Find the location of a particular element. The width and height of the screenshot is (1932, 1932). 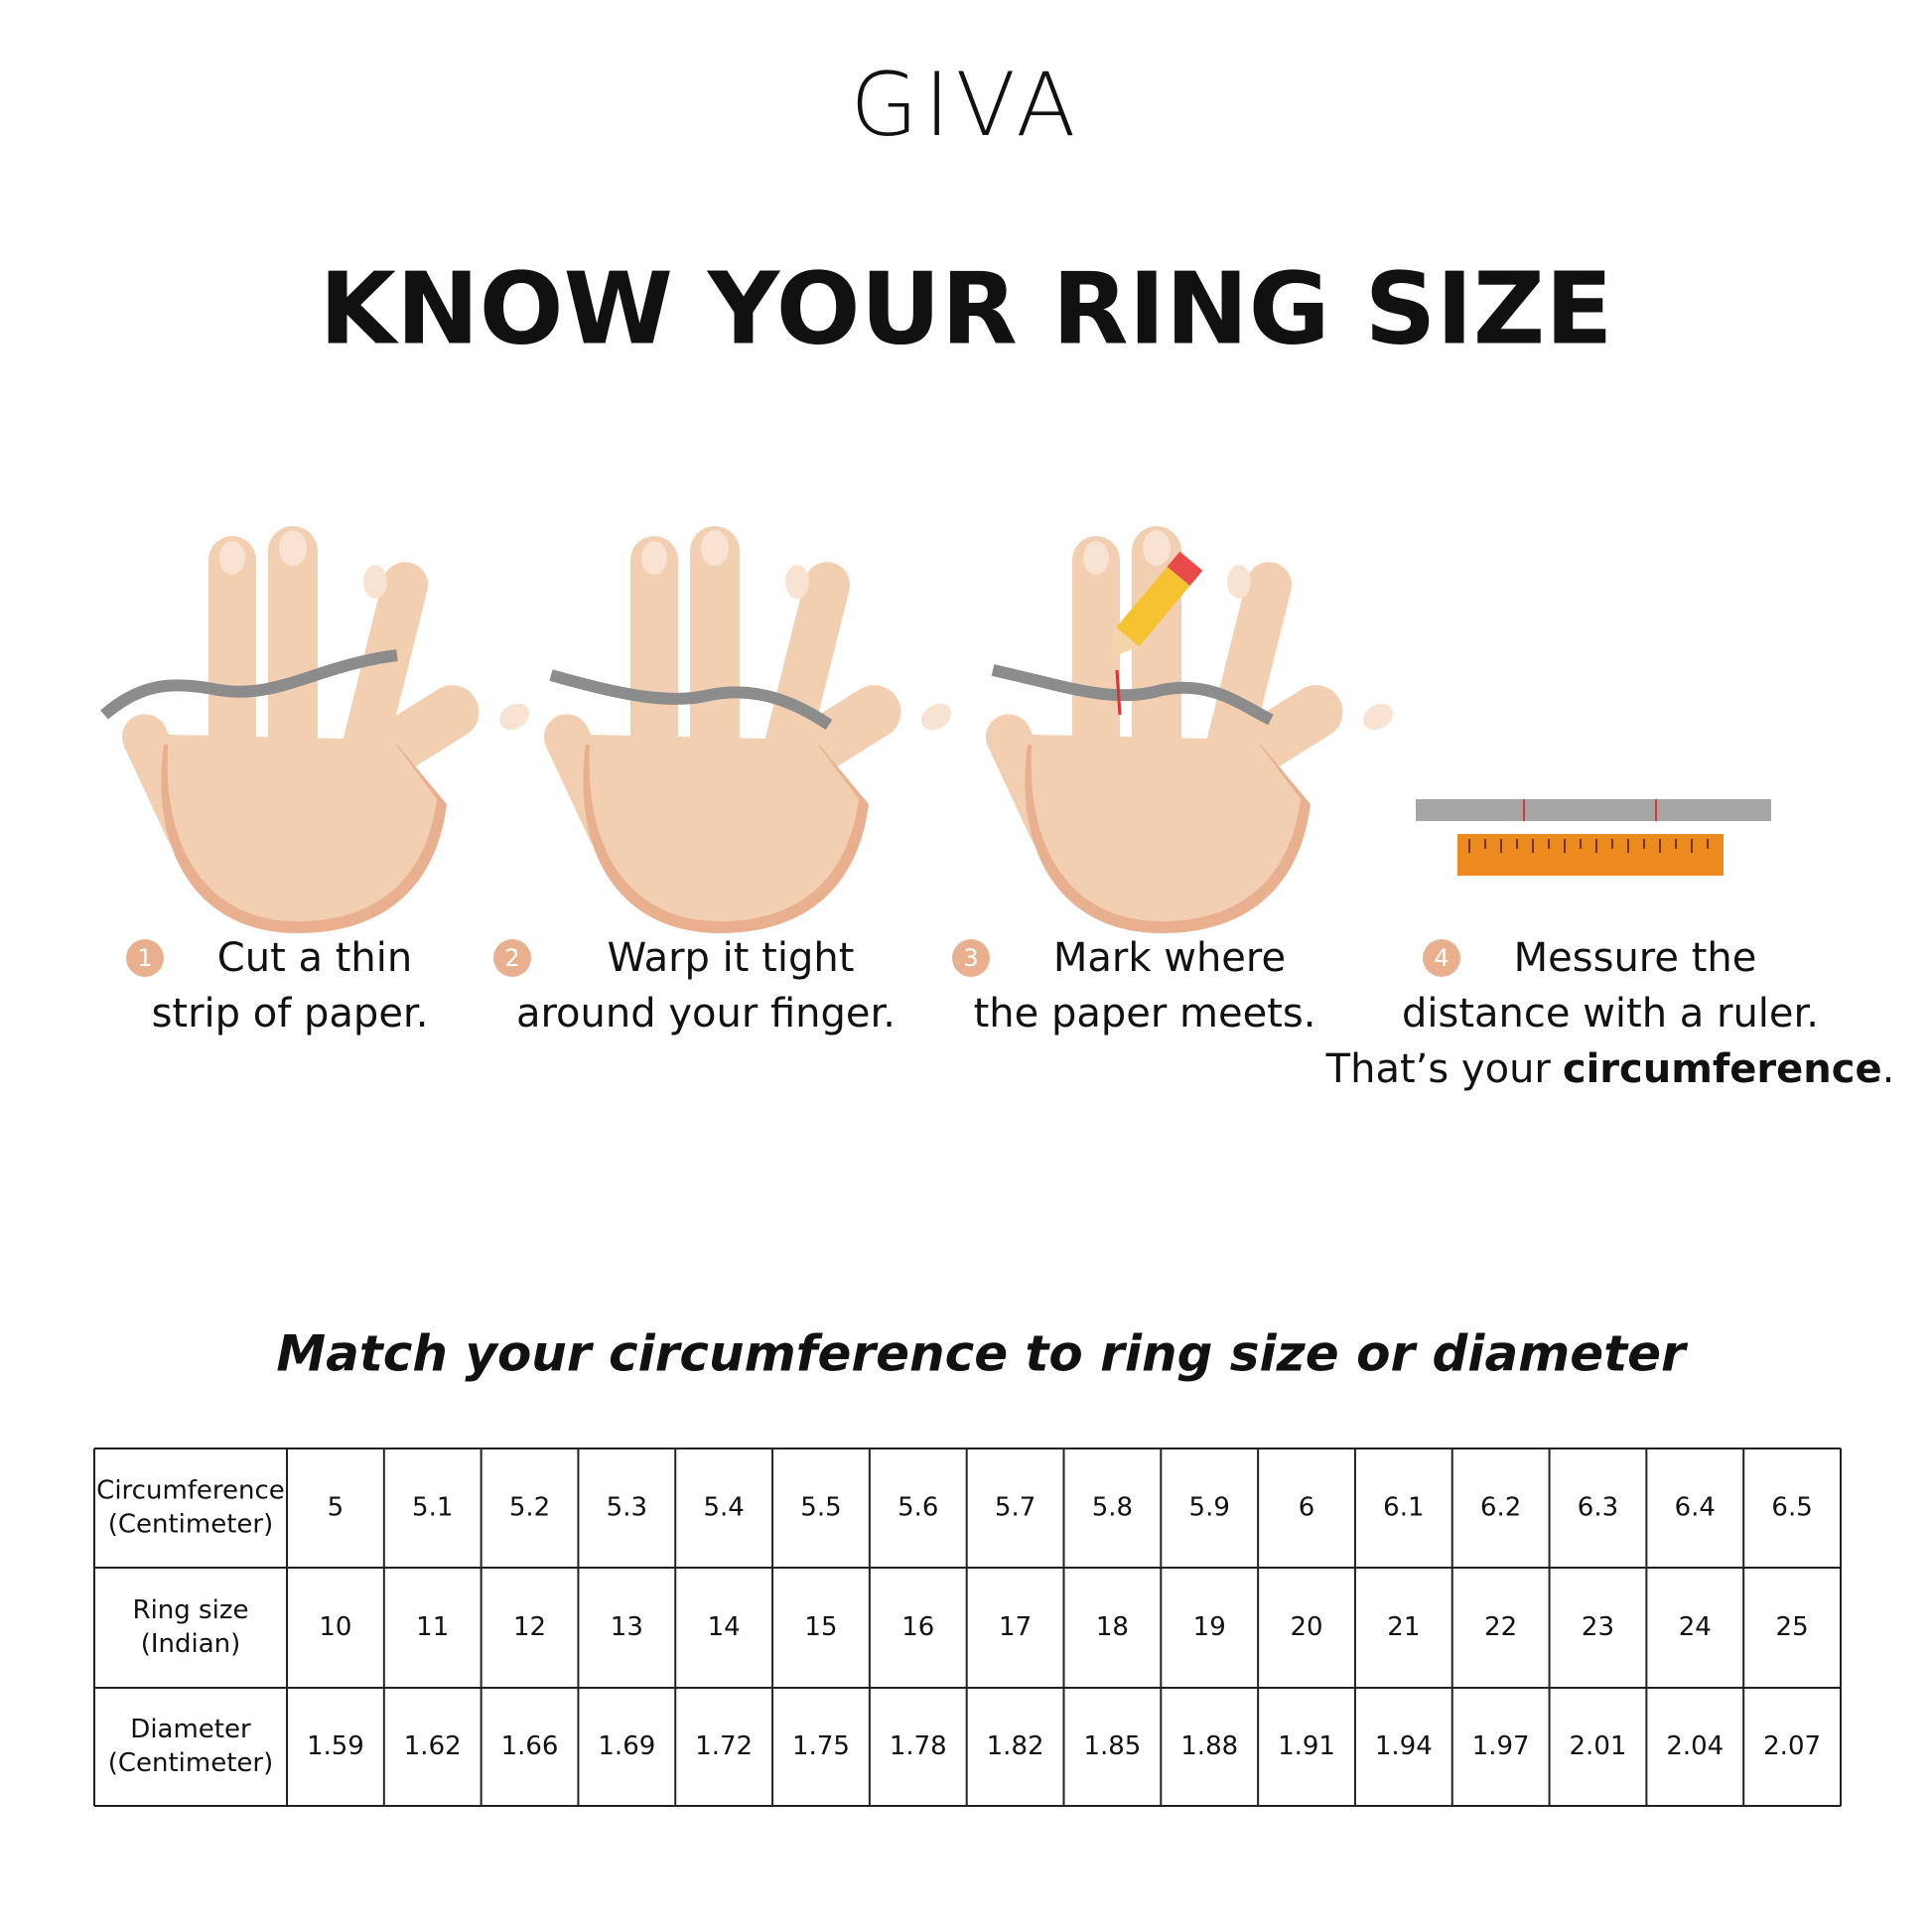

table-cell: 2.04 is located at coordinates (1695, 1746).